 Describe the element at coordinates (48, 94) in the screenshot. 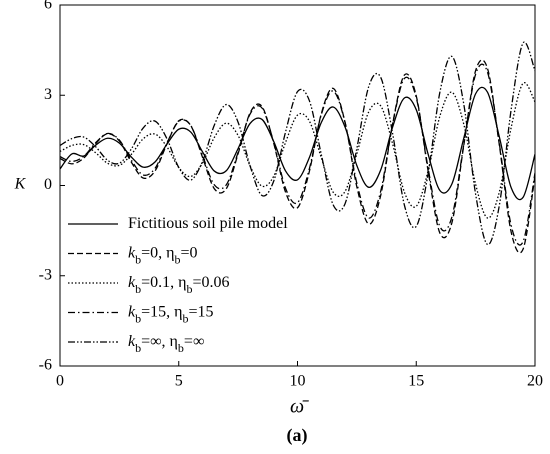

I see `y-tick-label: 3` at that location.